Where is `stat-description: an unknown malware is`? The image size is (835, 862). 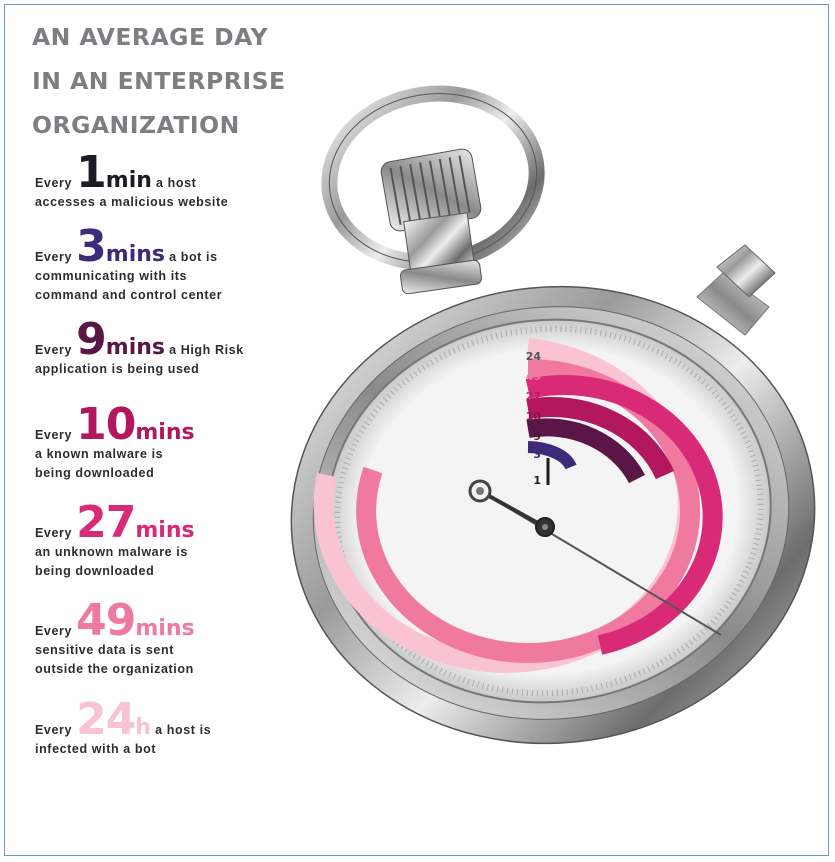
stat-description: an unknown malware is is located at coordinates (111, 552).